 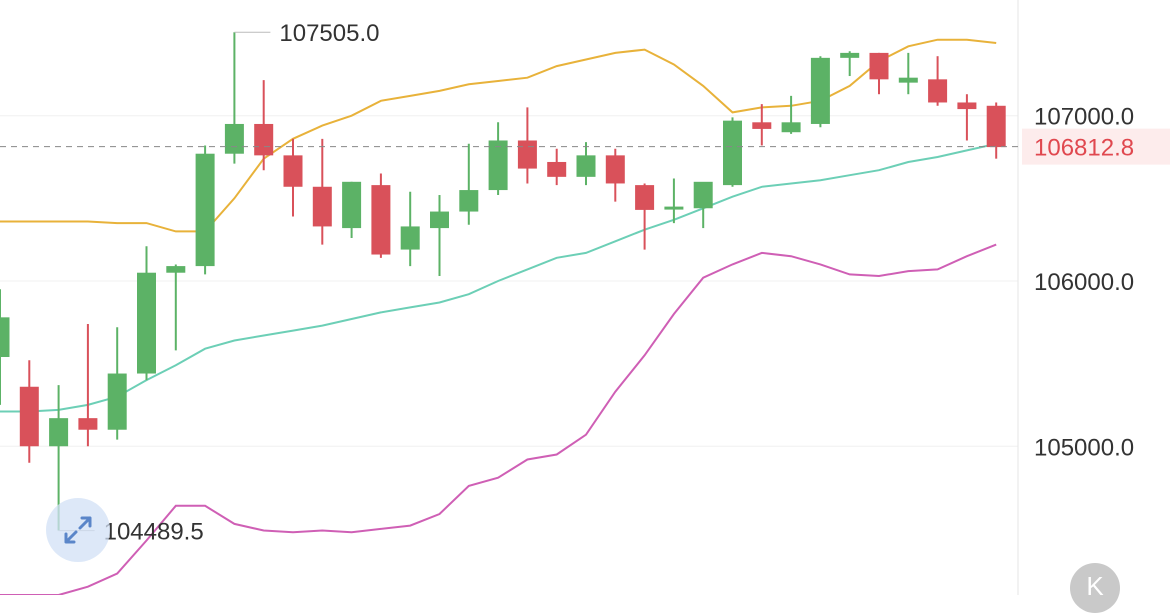 I want to click on y-tick-label: 106000.0, so click(x=1084, y=282).